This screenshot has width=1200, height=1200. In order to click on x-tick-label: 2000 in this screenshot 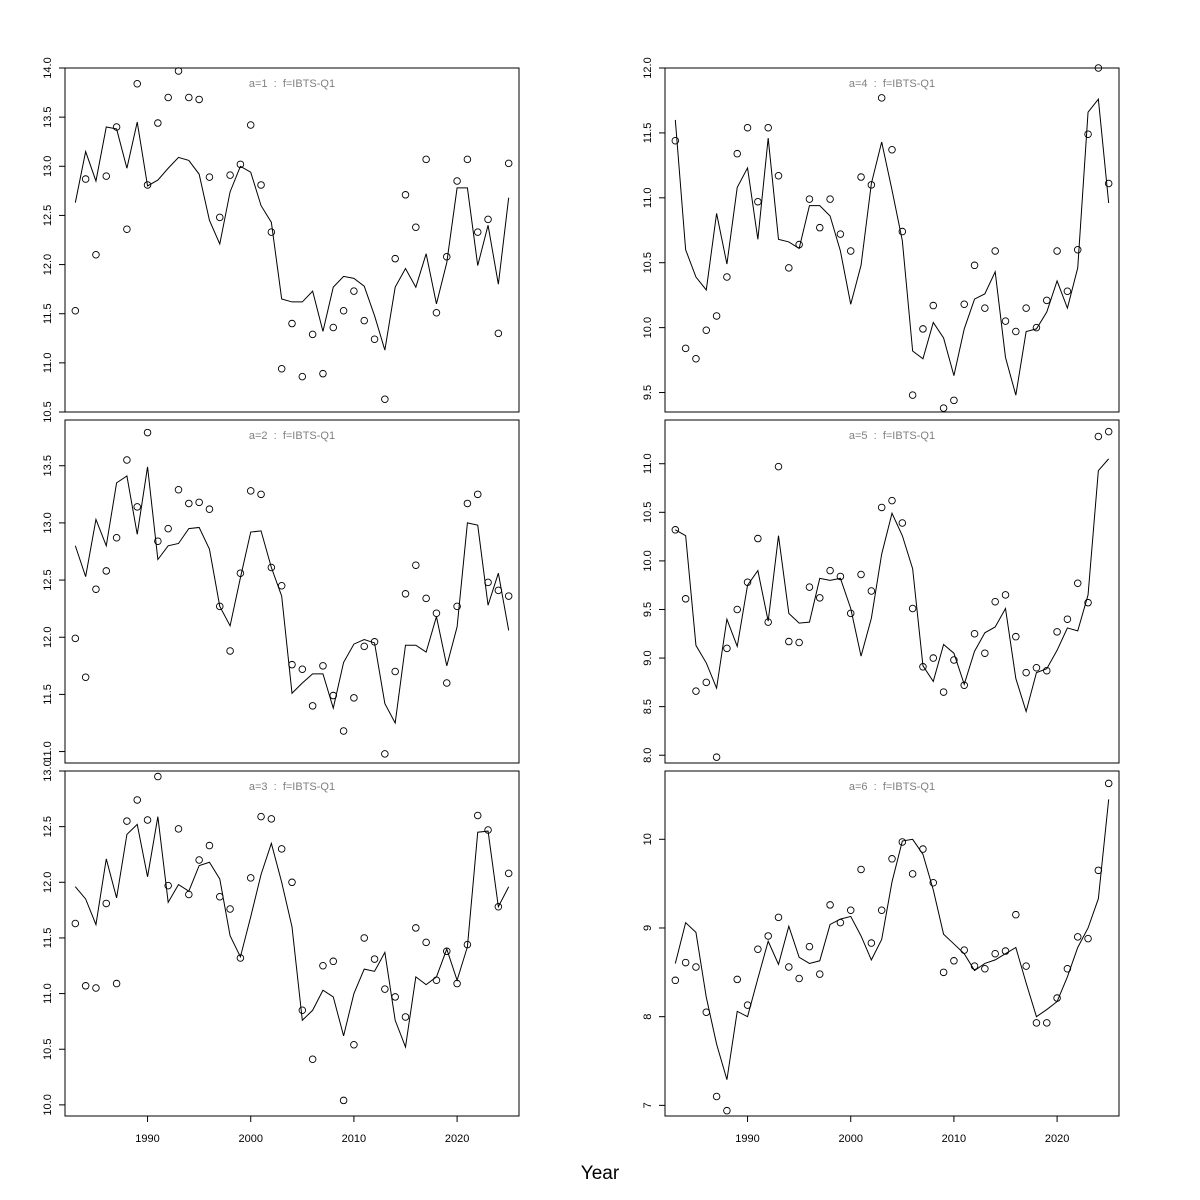, I will do `click(250, 1139)`.